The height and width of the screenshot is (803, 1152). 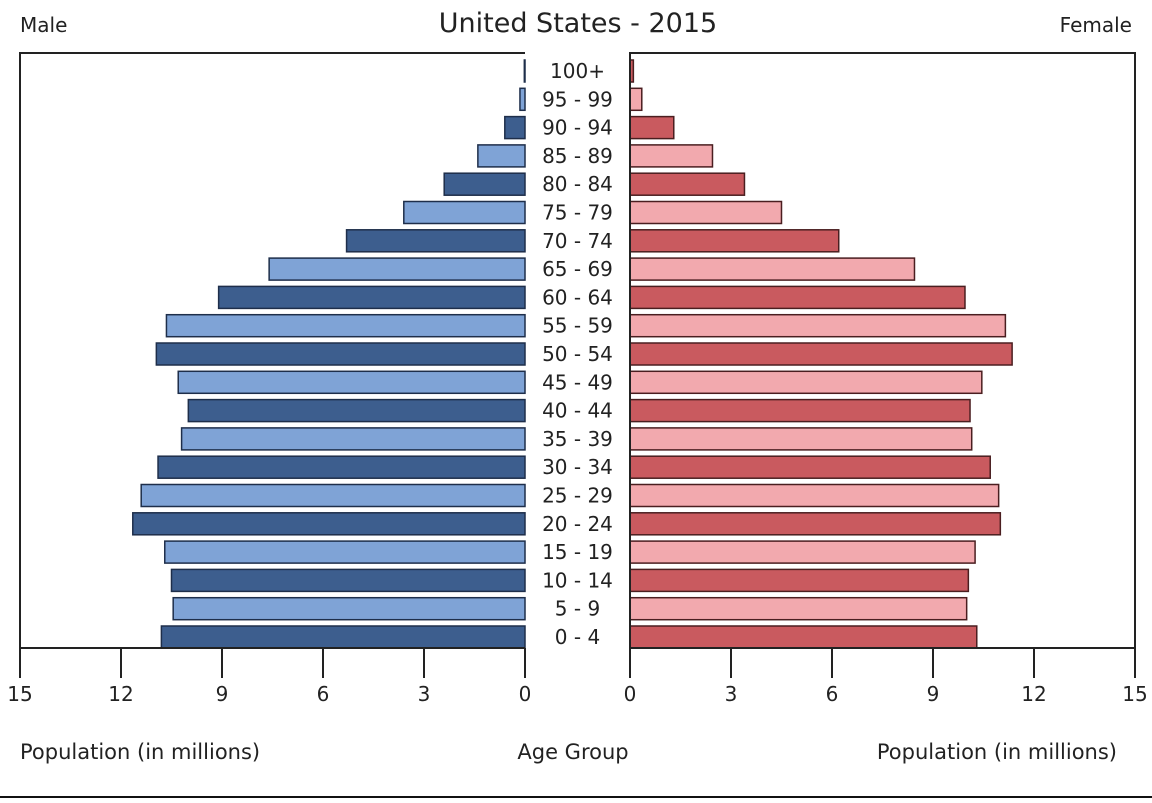 I want to click on female-tick-label: 0, so click(x=630, y=694).